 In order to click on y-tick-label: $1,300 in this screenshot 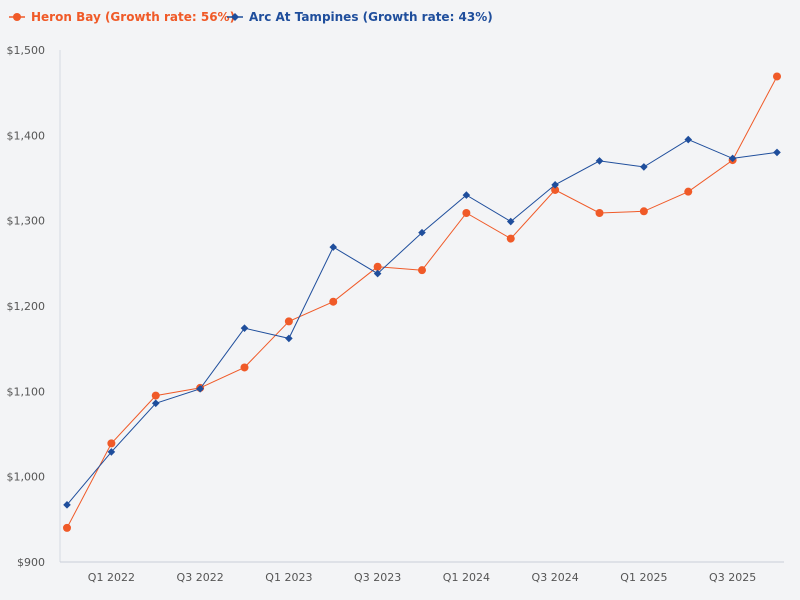, I will do `click(26, 221)`.